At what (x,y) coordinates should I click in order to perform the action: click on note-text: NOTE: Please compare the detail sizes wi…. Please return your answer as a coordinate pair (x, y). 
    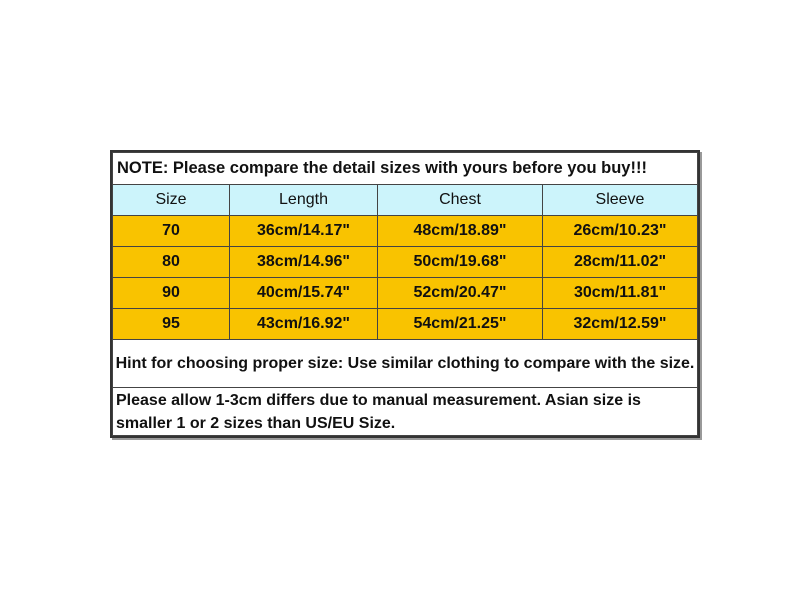
    Looking at the image, I should click on (405, 168).